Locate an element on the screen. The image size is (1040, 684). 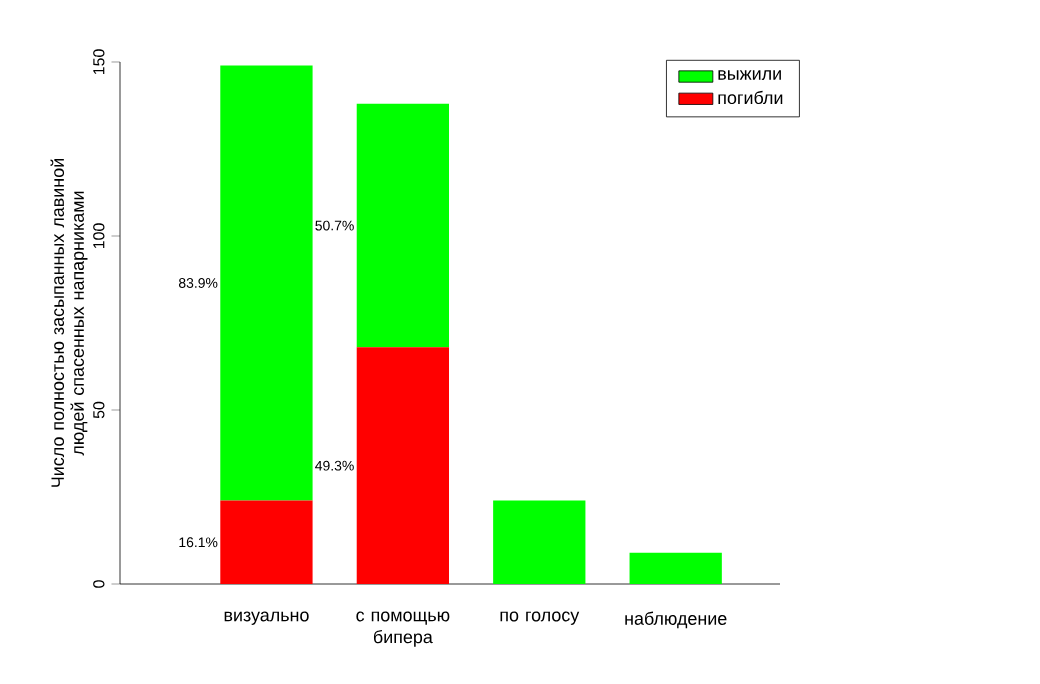
x-tick-label: с помощью бипера is located at coordinates (403, 629).